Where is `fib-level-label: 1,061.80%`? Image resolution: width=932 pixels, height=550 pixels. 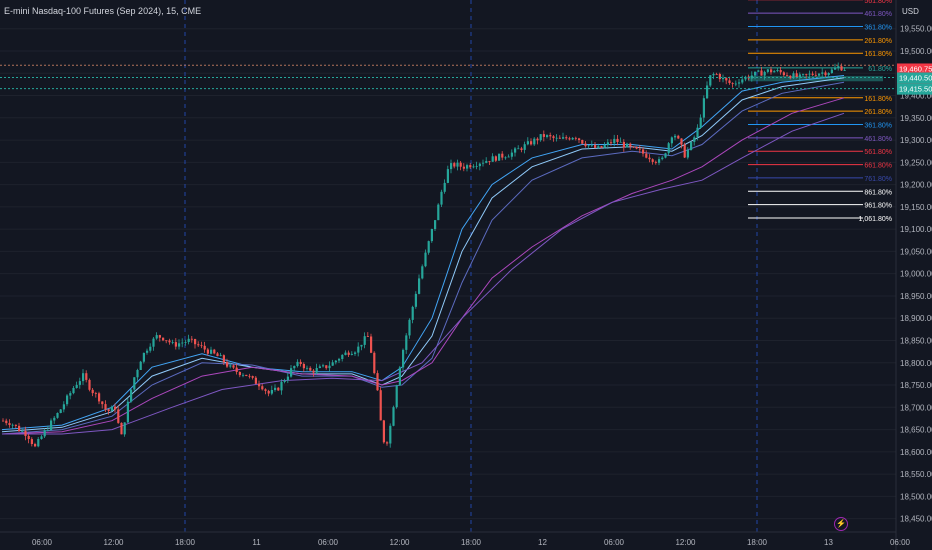 fib-level-label: 1,061.80% is located at coordinates (875, 219).